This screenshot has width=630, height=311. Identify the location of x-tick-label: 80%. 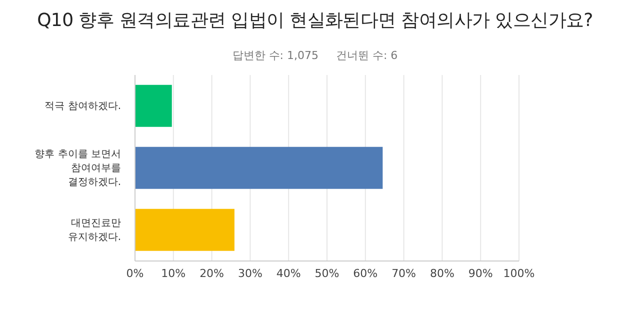
(442, 273).